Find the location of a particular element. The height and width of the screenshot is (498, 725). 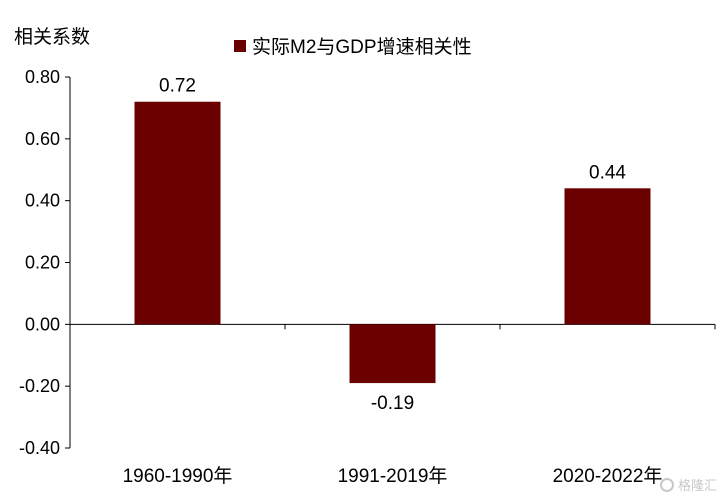

y-tick-label: 0.00 is located at coordinates (42, 324).